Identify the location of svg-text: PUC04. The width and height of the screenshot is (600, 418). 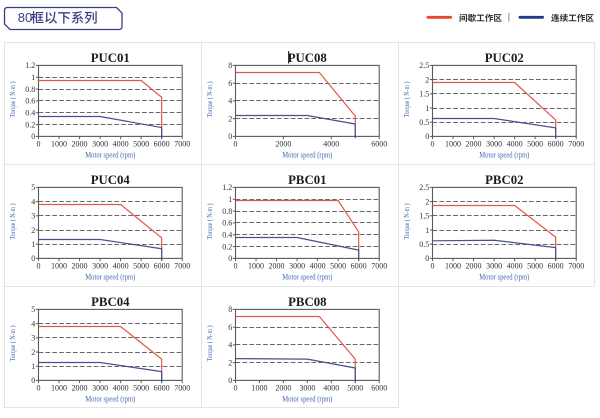
(111, 180).